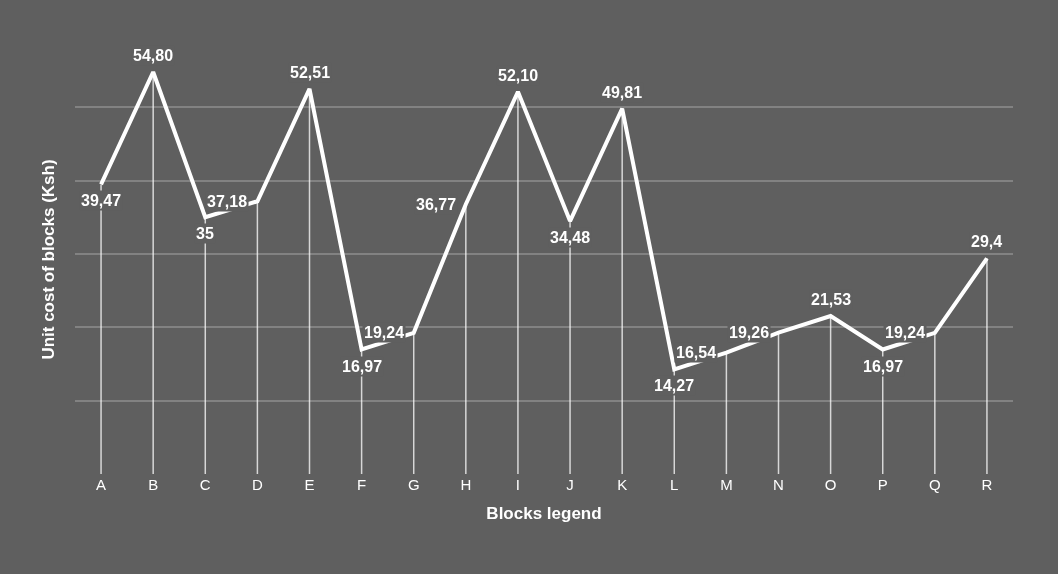  I want to click on data-label: 35, so click(205, 233).